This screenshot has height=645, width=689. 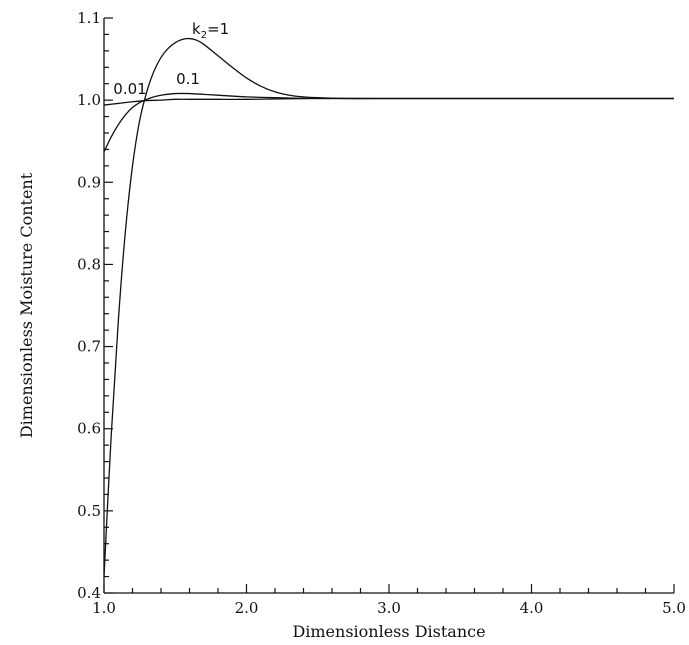 I want to click on x-tick-label: 2.0, so click(x=247, y=608).